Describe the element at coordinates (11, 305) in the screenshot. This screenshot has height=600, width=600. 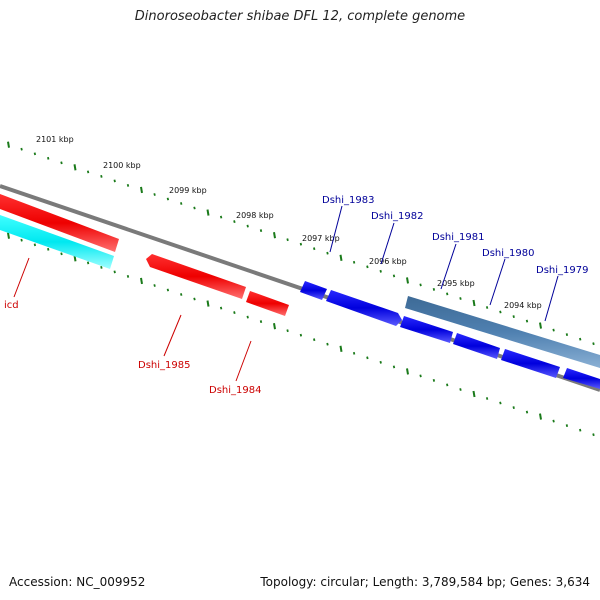
I see `gene-label-icd: icd` at that location.